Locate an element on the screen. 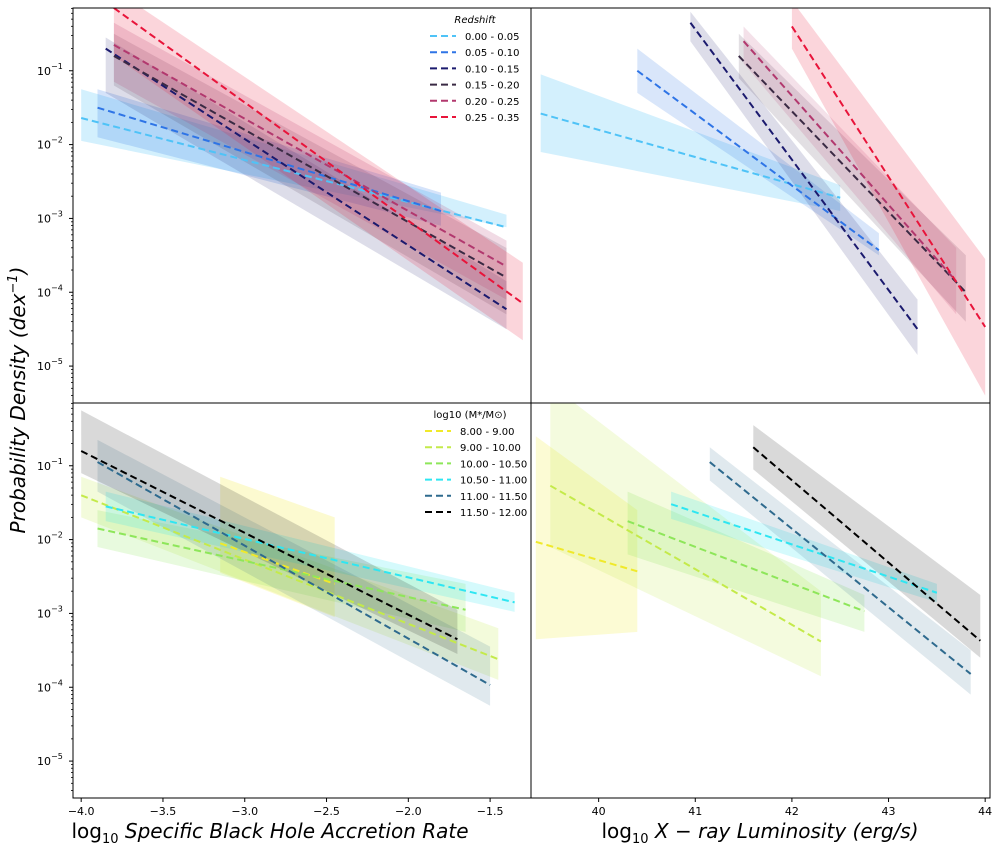 The height and width of the screenshot is (851, 1000). y-tick-label-bl--5: 10⁻⁵ is located at coordinates (50, 760).